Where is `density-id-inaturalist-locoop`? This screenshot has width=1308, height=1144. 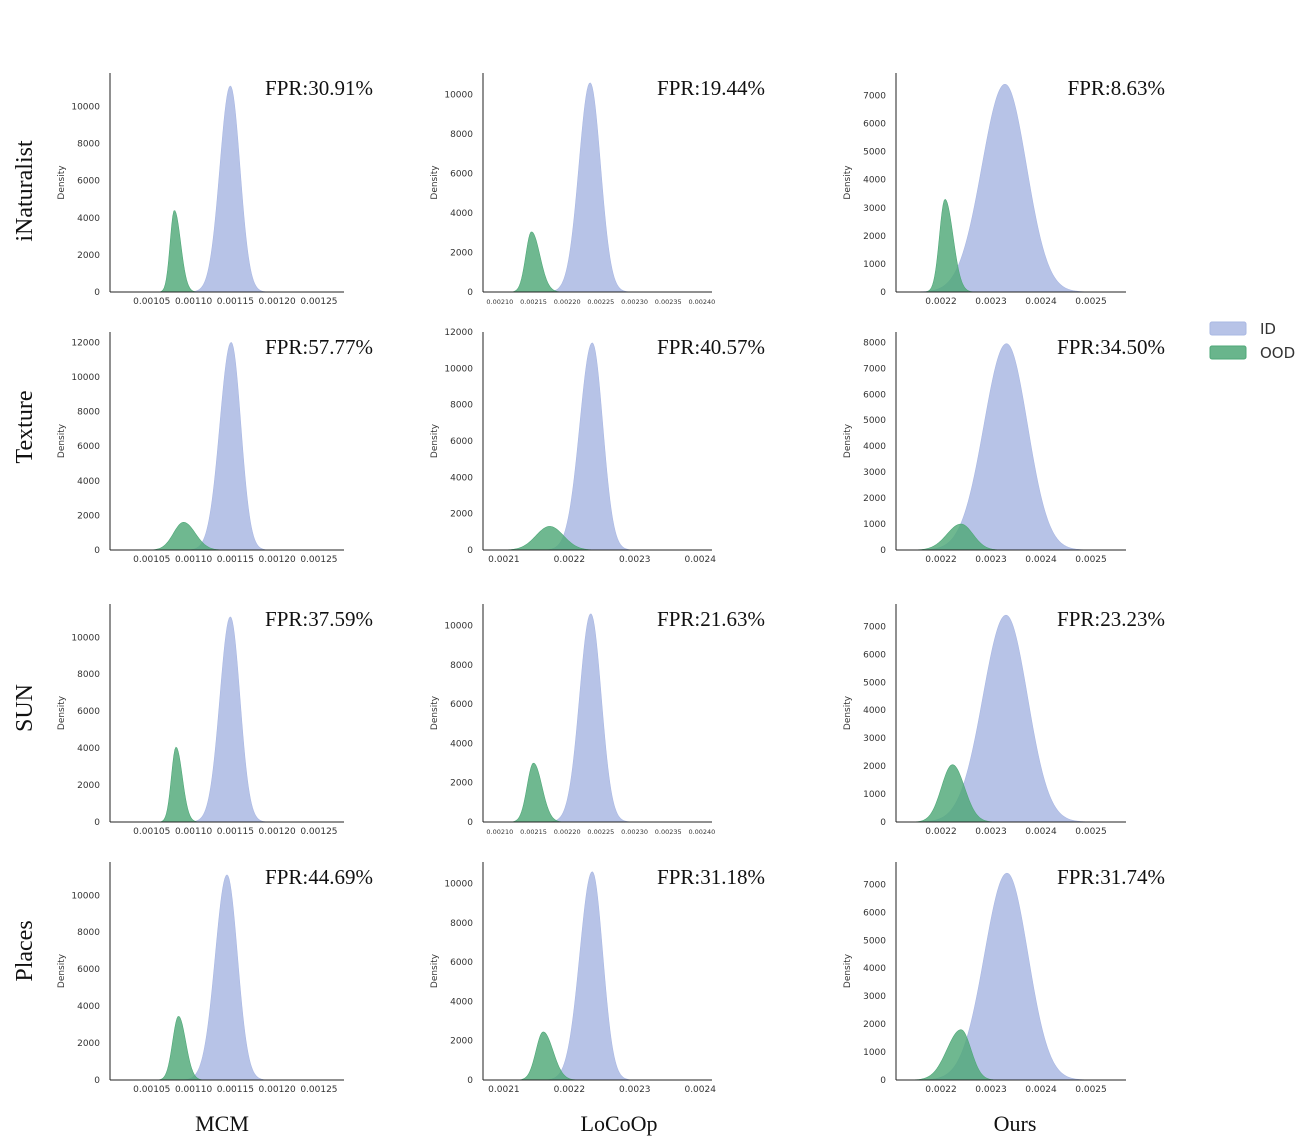 density-id-inaturalist-locoop is located at coordinates (597, 187).